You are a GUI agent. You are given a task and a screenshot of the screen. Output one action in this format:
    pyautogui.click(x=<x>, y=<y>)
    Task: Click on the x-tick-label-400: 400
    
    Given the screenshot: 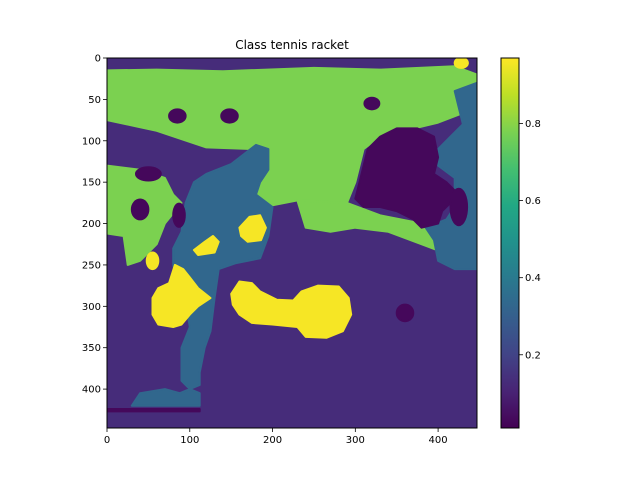 What is the action you would take?
    pyautogui.click(x=438, y=440)
    